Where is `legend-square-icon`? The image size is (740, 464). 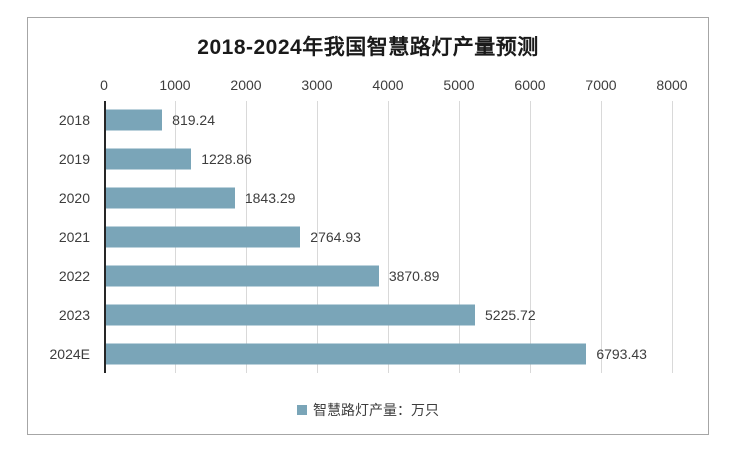 legend-square-icon is located at coordinates (302, 410).